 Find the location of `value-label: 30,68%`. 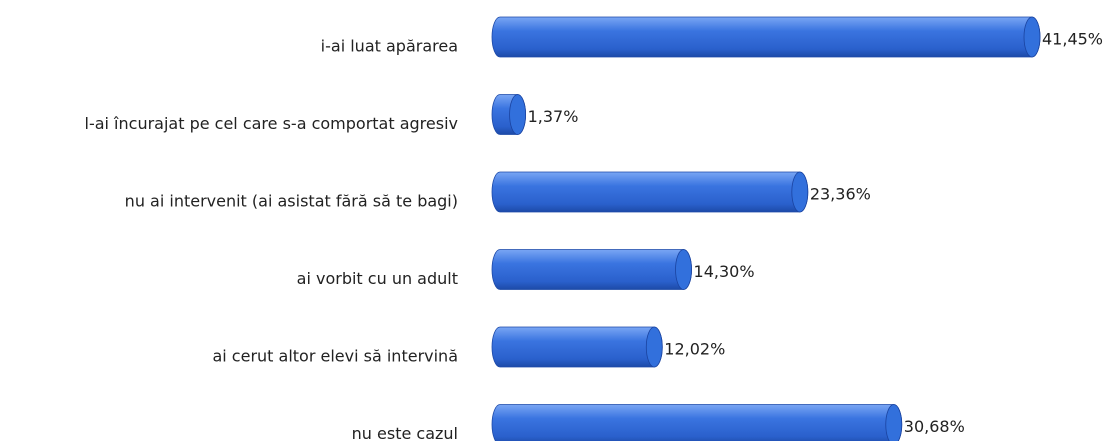

value-label: 30,68% is located at coordinates (934, 426).